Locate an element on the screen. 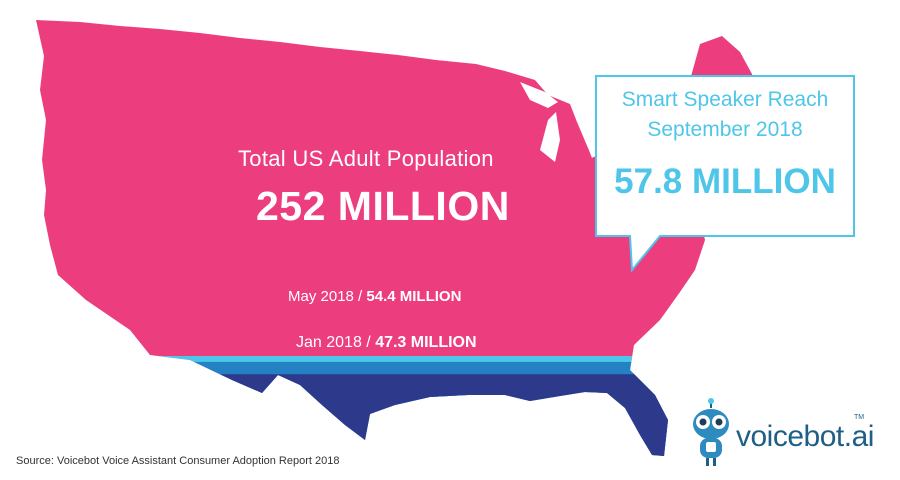 This screenshot has width=900, height=480. logo-name: voicebot is located at coordinates (790, 436).